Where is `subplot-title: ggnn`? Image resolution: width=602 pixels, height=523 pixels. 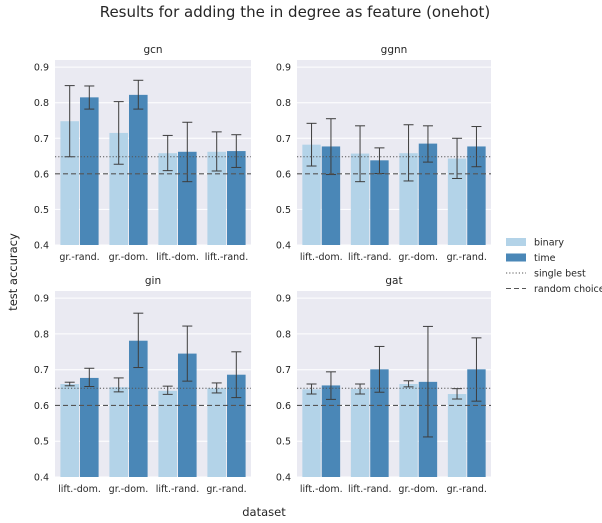
subplot-title: ggnn is located at coordinates (394, 50).